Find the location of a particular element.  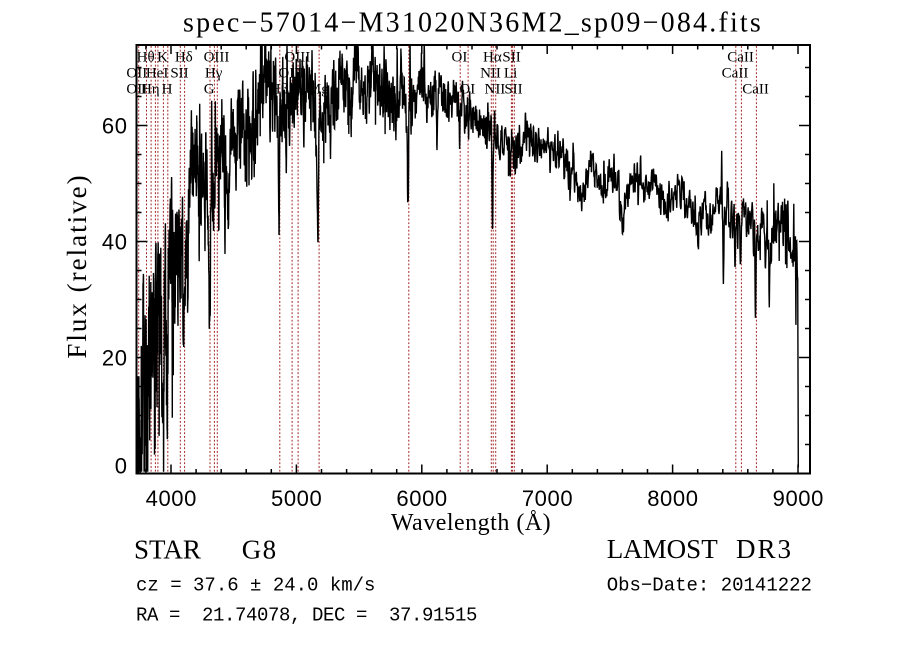

svg-text: DR3 is located at coordinates (764, 549).